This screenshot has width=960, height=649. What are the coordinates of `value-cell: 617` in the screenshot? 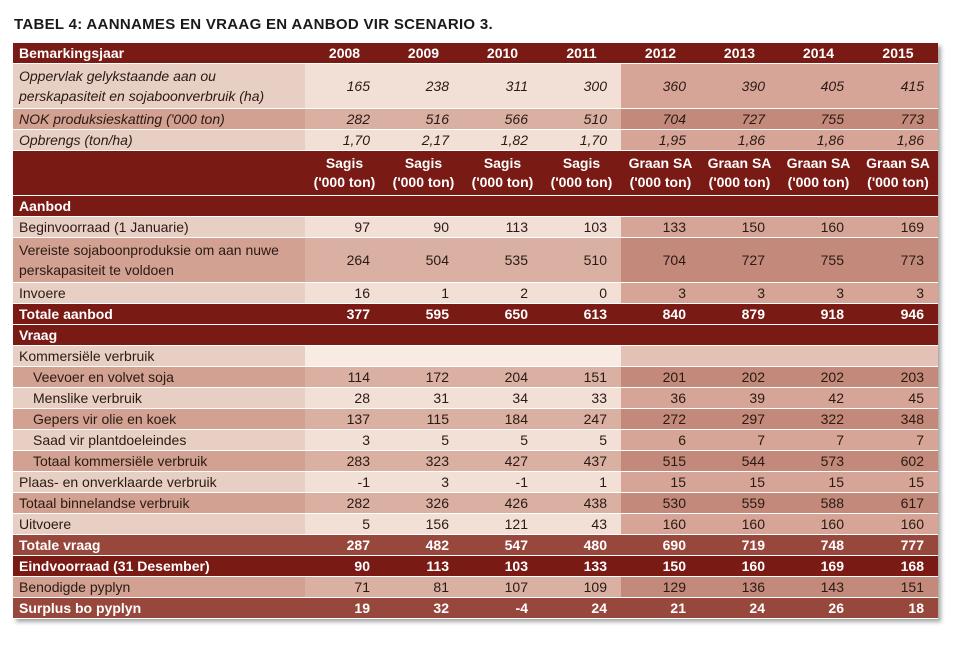 It's located at (898, 503).